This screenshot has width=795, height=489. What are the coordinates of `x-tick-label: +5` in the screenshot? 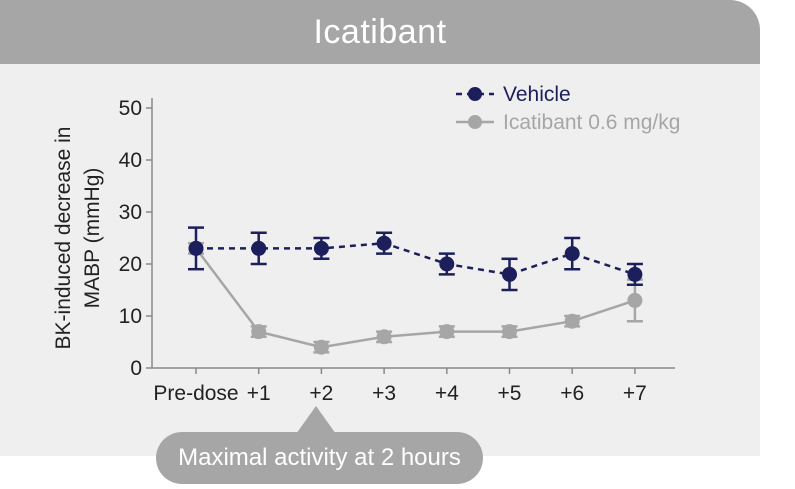 It's located at (510, 393).